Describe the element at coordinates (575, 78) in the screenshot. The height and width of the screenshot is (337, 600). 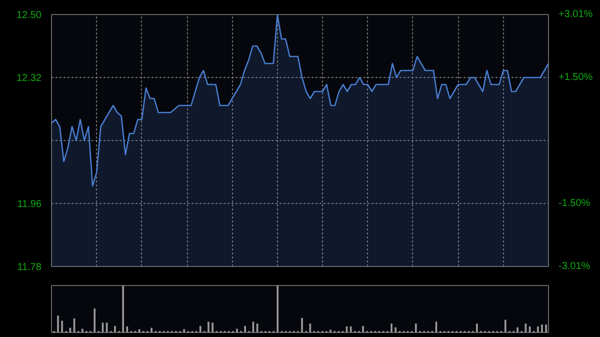
I see `y2-tick-label: +1.50%` at that location.